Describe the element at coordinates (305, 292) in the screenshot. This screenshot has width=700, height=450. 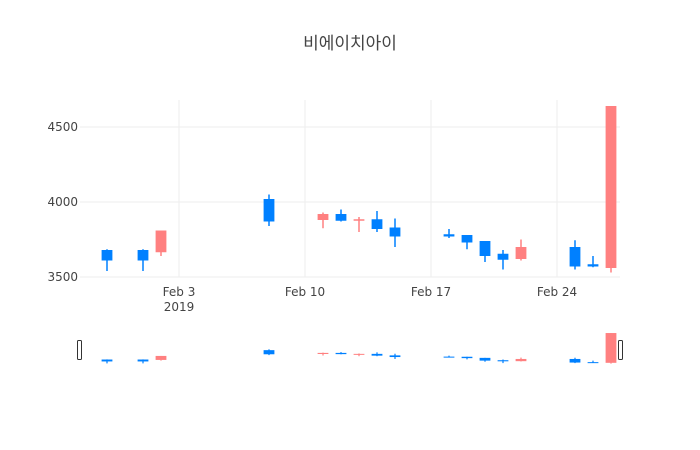
I see `x-tick-label: Feb 10` at that location.